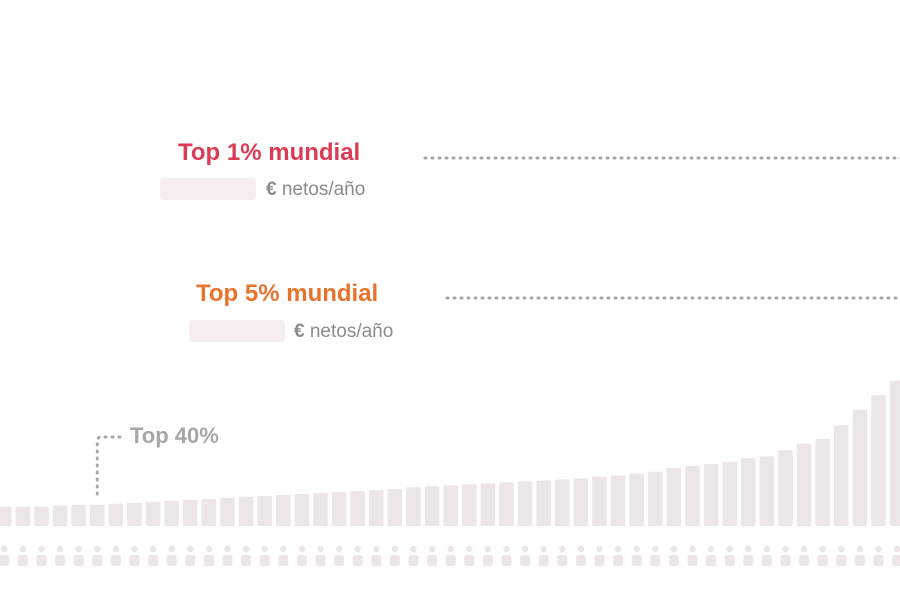 The height and width of the screenshot is (600, 900). Describe the element at coordinates (661, 158) in the screenshot. I see `top1-leader-line` at that location.